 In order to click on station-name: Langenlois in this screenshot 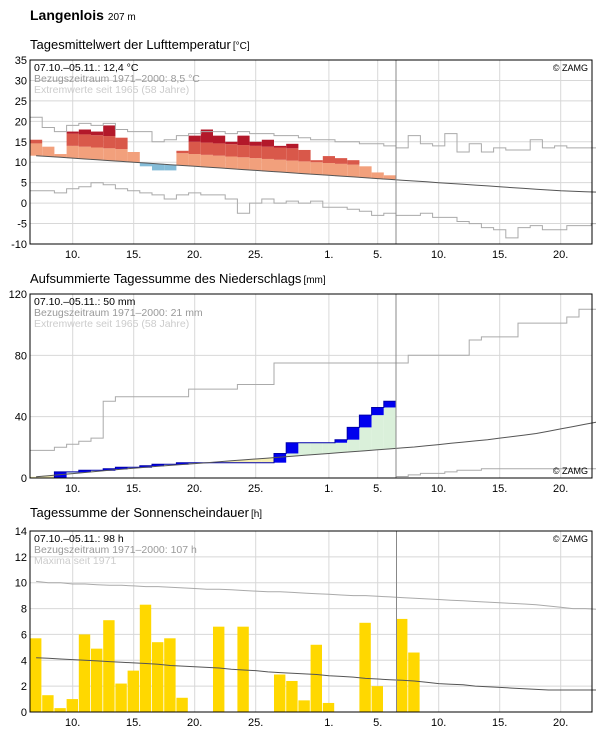, I will do `click(67, 15)`.